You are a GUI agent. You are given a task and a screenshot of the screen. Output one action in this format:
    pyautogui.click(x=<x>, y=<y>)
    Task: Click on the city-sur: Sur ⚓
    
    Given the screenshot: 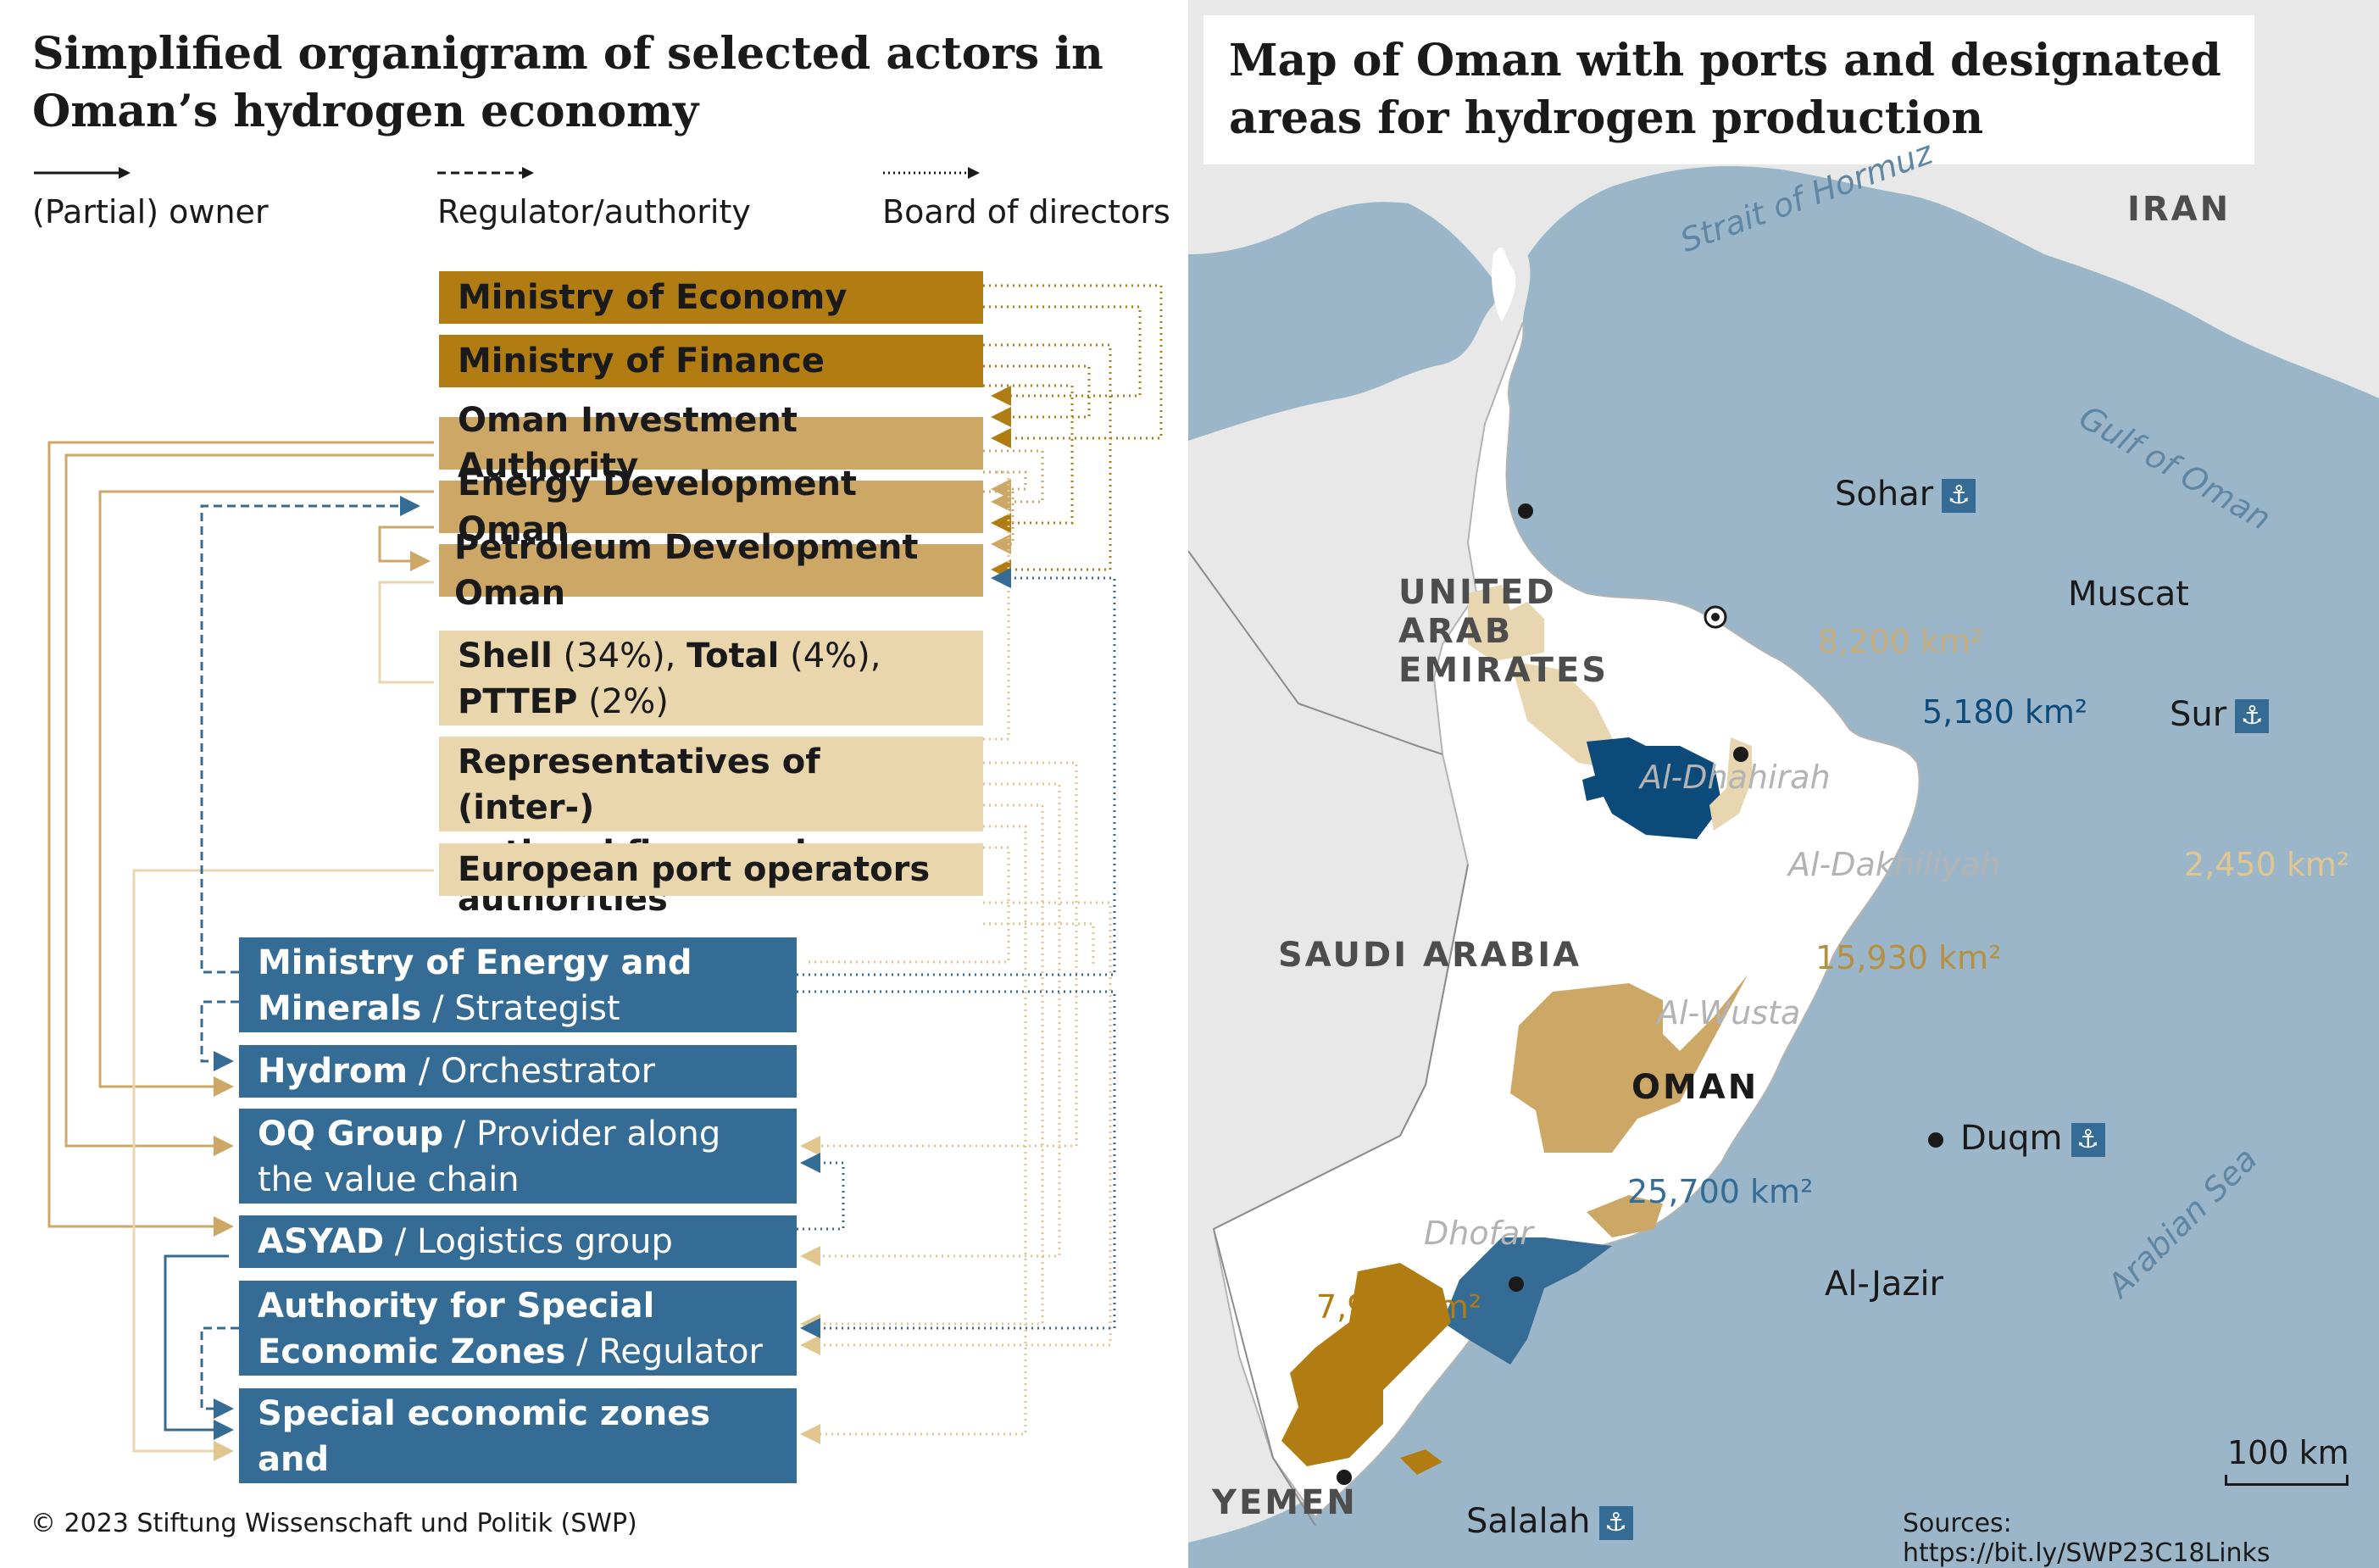 What is the action you would take?
    pyautogui.click(x=2220, y=714)
    